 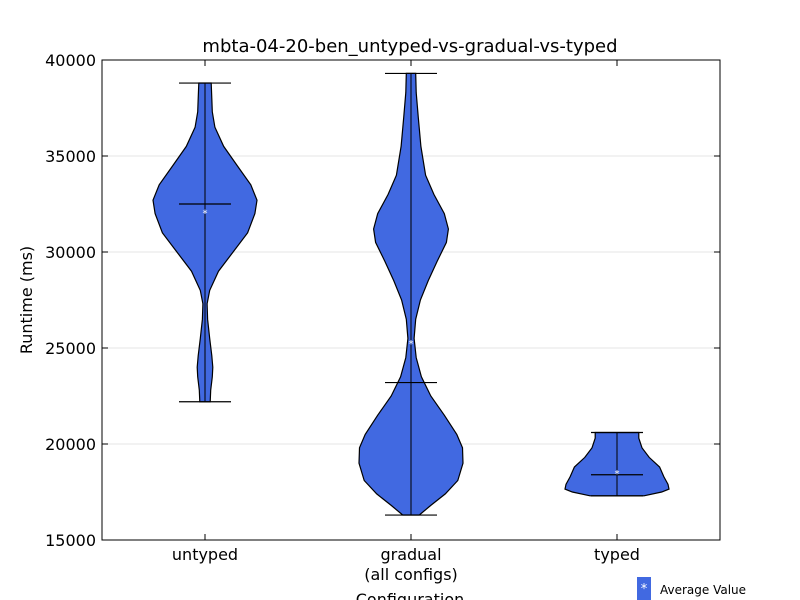 What do you see at coordinates (410, 554) in the screenshot?
I see `x-tick-label: gradual` at bounding box center [410, 554].